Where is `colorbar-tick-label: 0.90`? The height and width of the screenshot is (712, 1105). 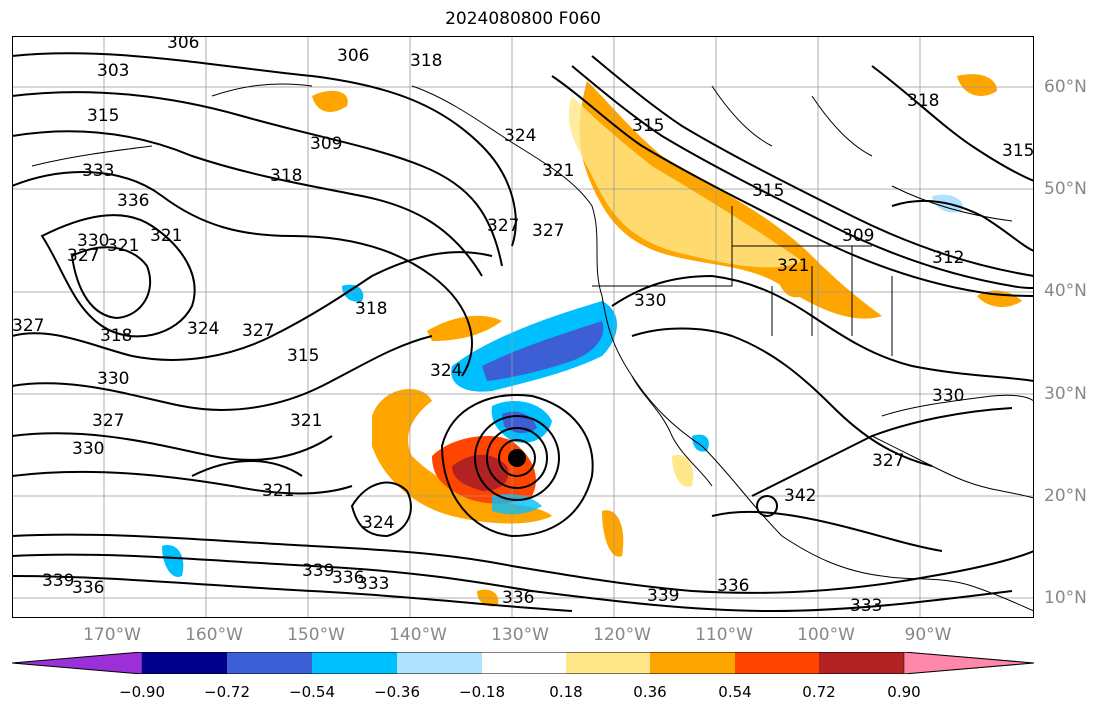 colorbar-tick-label: 0.90 is located at coordinates (903, 692).